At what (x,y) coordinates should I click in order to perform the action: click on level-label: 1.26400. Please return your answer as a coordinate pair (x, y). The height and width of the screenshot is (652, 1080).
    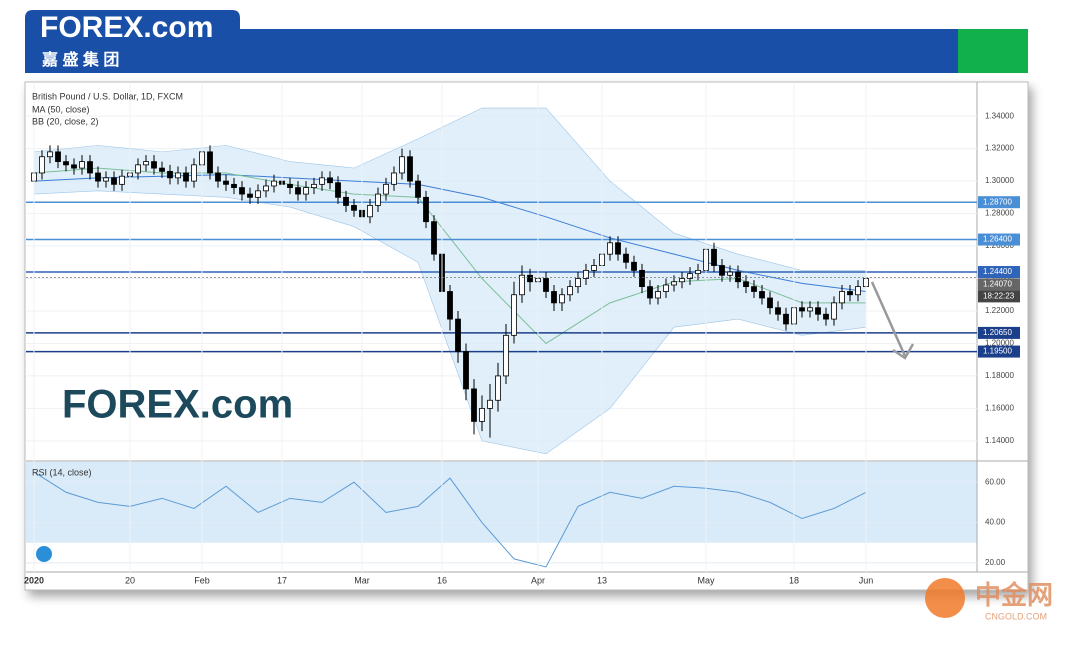
    Looking at the image, I should click on (997, 239).